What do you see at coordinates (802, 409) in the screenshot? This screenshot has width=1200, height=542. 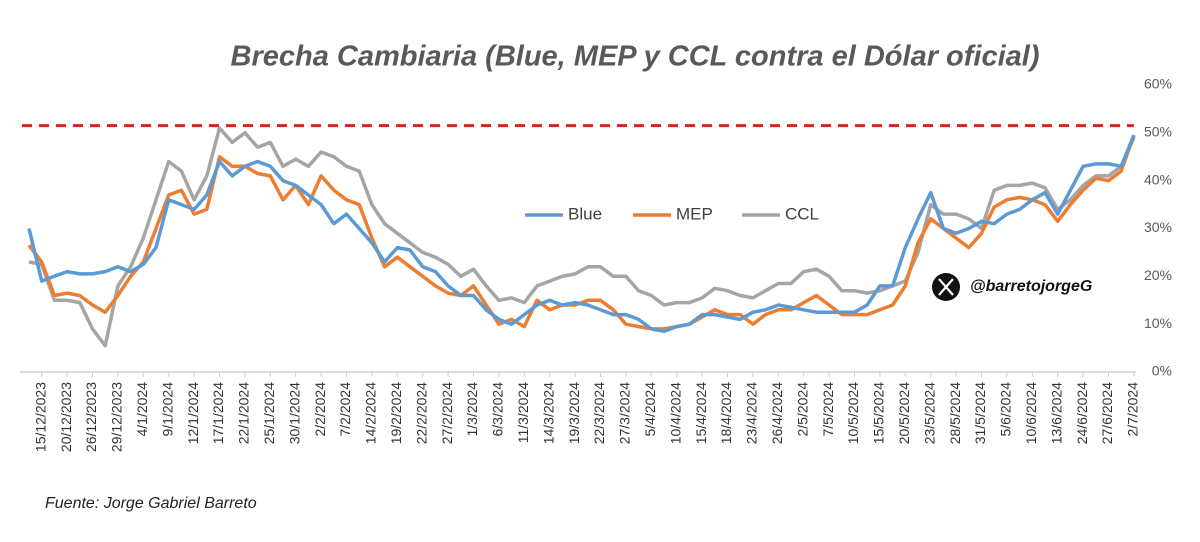 I see `x-tick-label: 2/5/2024` at bounding box center [802, 409].